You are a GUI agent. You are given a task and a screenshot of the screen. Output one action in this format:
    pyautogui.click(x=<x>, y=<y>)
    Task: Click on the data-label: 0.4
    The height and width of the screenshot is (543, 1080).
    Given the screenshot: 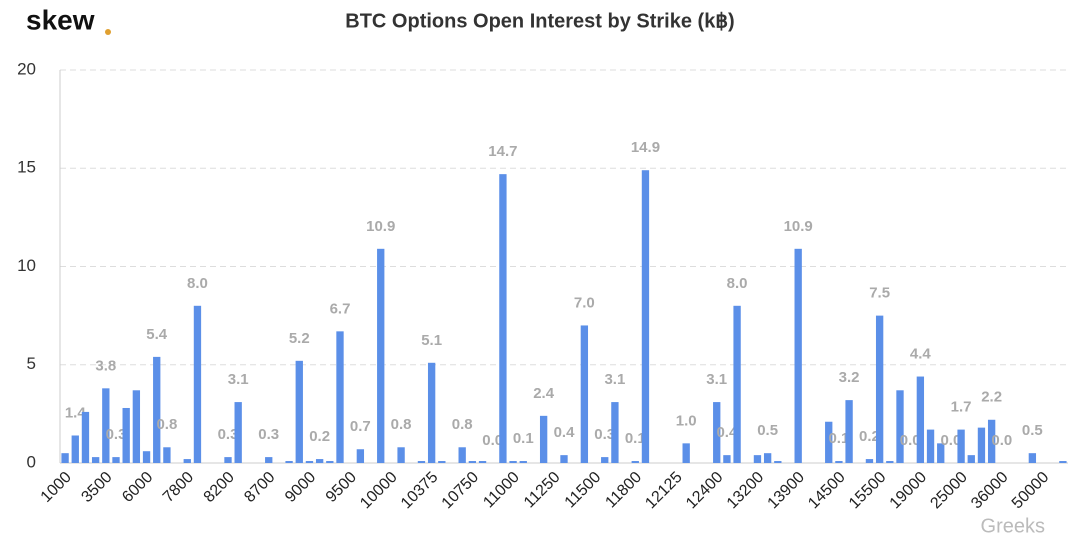 What is the action you would take?
    pyautogui.click(x=565, y=432)
    